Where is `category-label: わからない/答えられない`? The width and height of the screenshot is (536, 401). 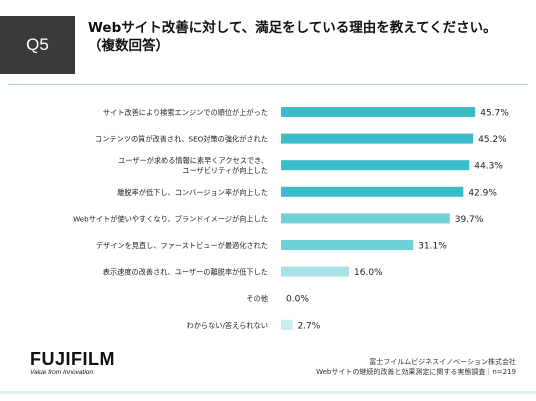
category-label: わからない/答えられない is located at coordinates (228, 325).